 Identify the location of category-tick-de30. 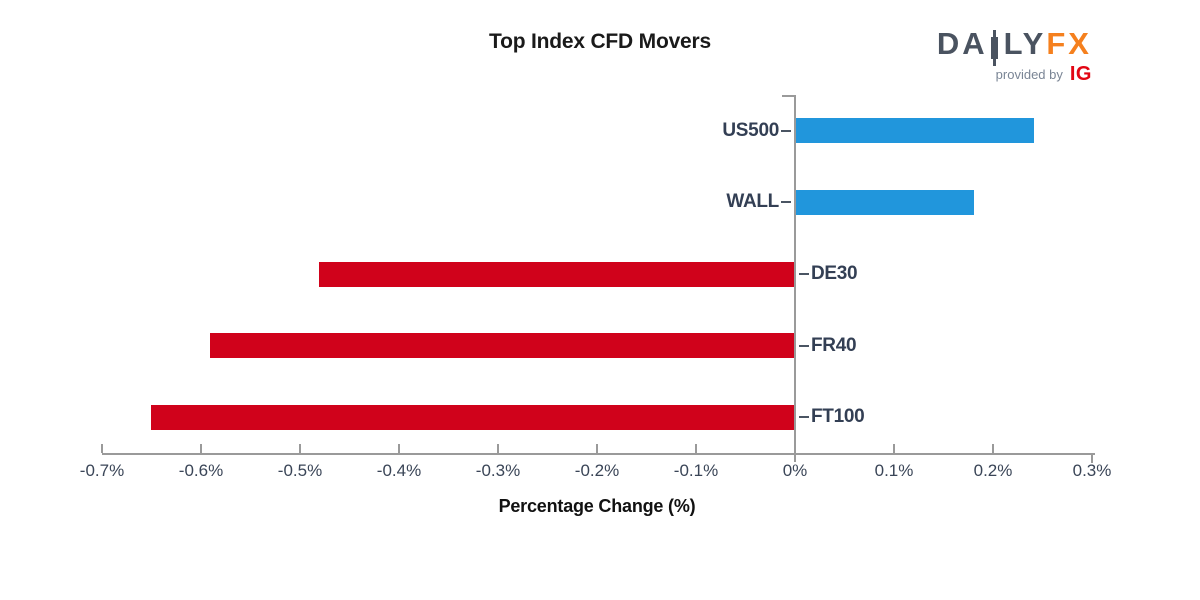
(804, 274).